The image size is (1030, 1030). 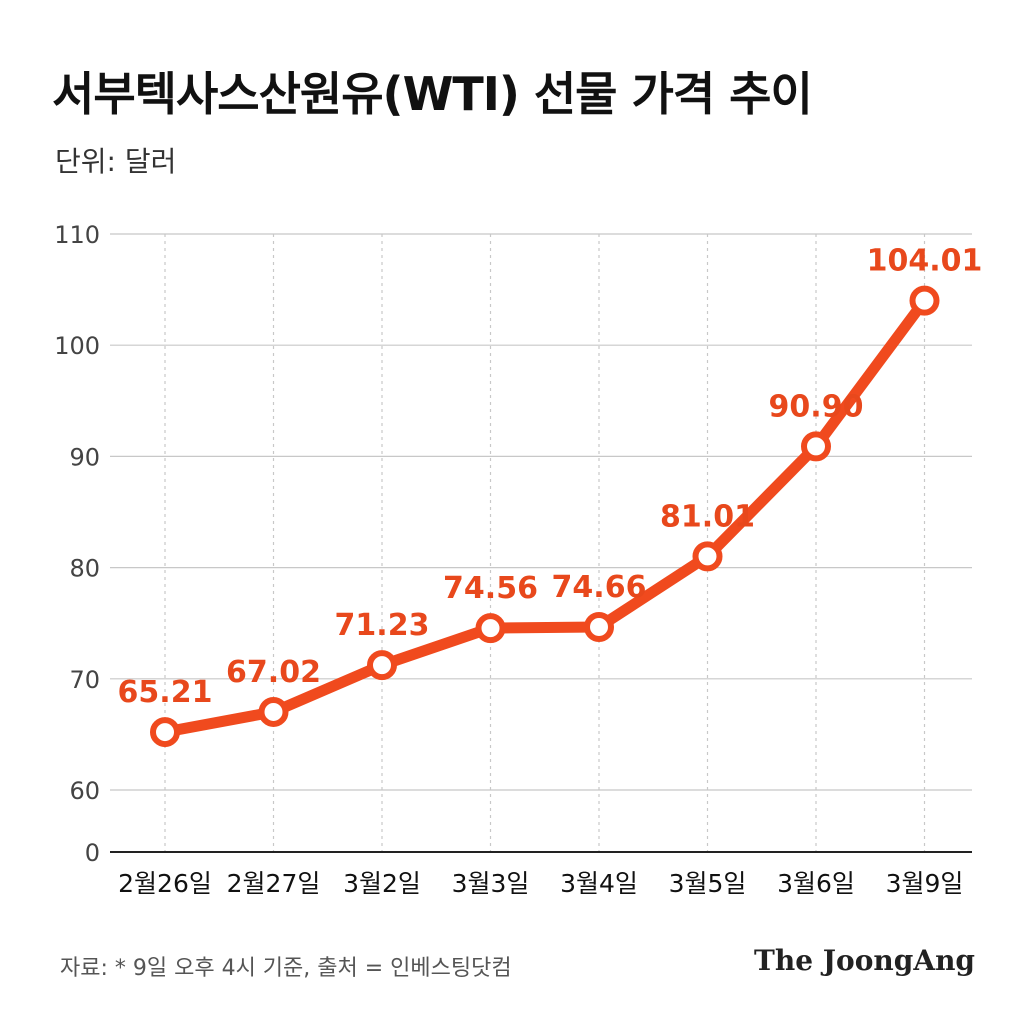 What do you see at coordinates (599, 587) in the screenshot?
I see `data-label: 74.66` at bounding box center [599, 587].